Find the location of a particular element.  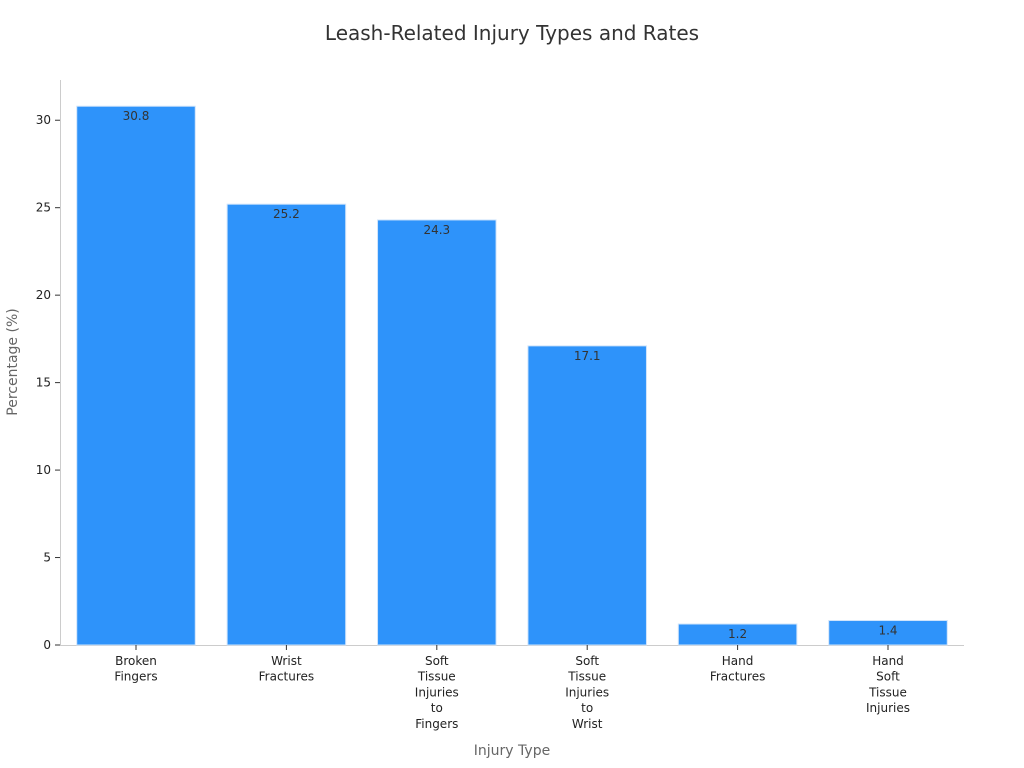

bar-value-label: 25.2 is located at coordinates (286, 214).